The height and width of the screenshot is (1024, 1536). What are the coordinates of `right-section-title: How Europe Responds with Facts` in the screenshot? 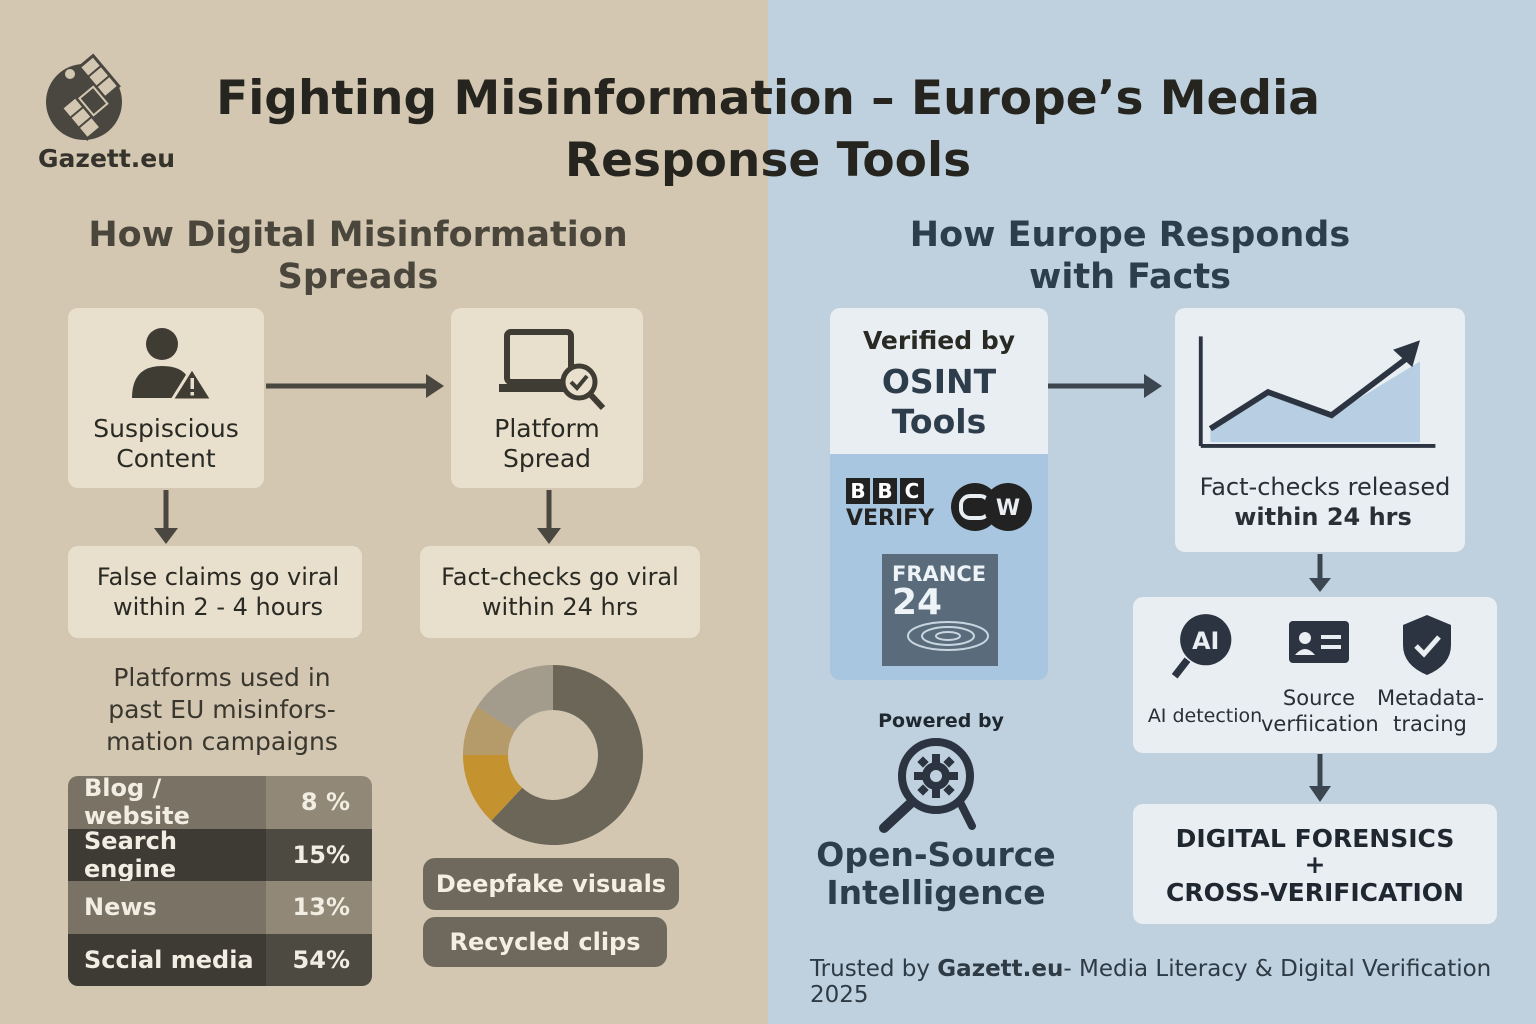 It's located at (1130, 256).